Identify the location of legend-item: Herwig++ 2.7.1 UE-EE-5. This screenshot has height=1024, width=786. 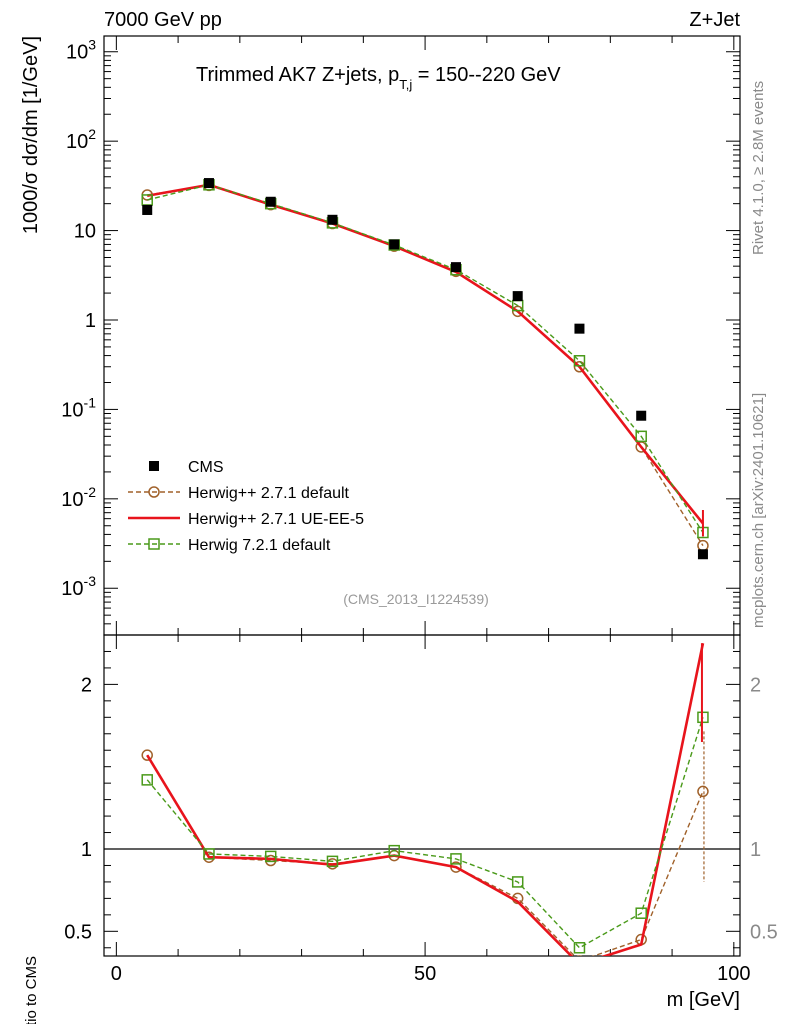
(246, 519).